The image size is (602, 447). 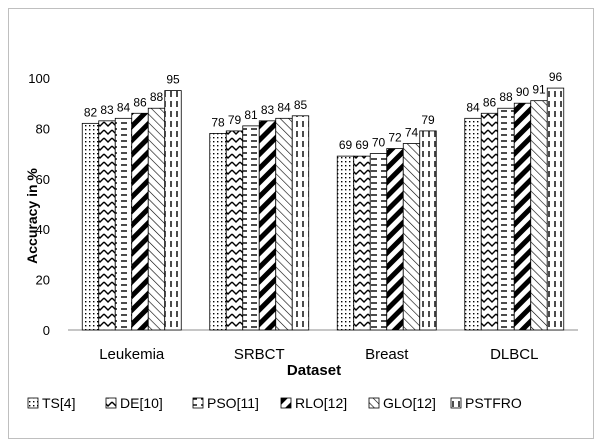 I want to click on data-label: 85, so click(x=301, y=105).